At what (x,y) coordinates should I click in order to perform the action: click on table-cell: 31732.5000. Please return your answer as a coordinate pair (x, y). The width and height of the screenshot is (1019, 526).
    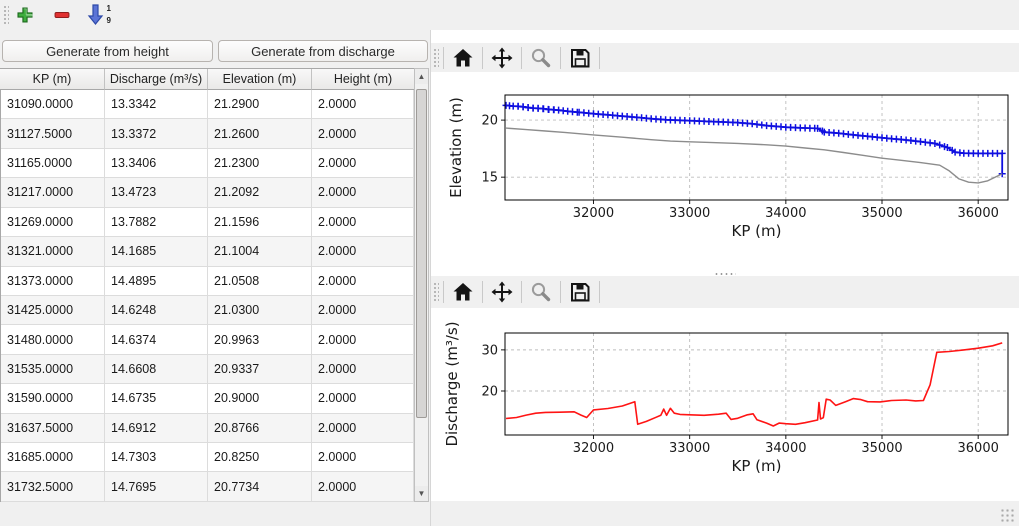
    Looking at the image, I should click on (53, 487).